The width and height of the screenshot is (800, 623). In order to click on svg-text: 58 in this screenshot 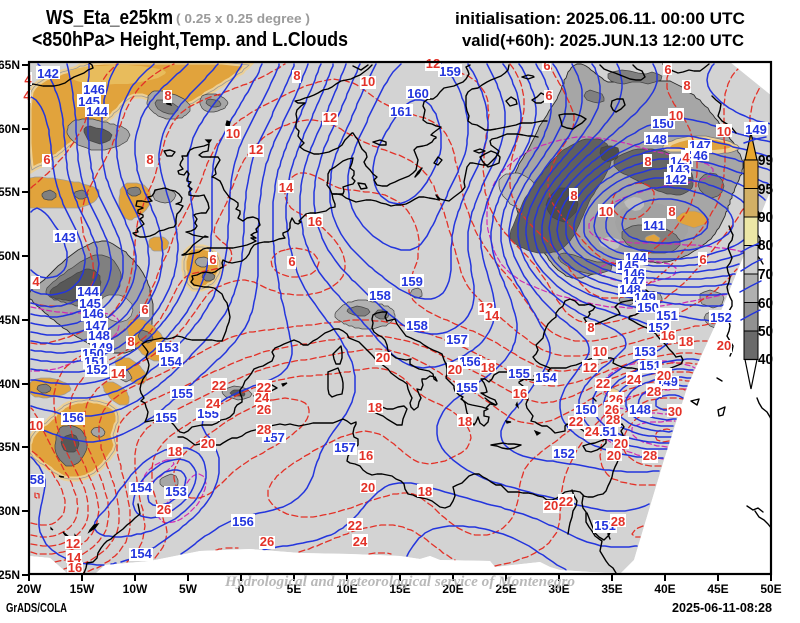, I will do `click(37, 479)`.